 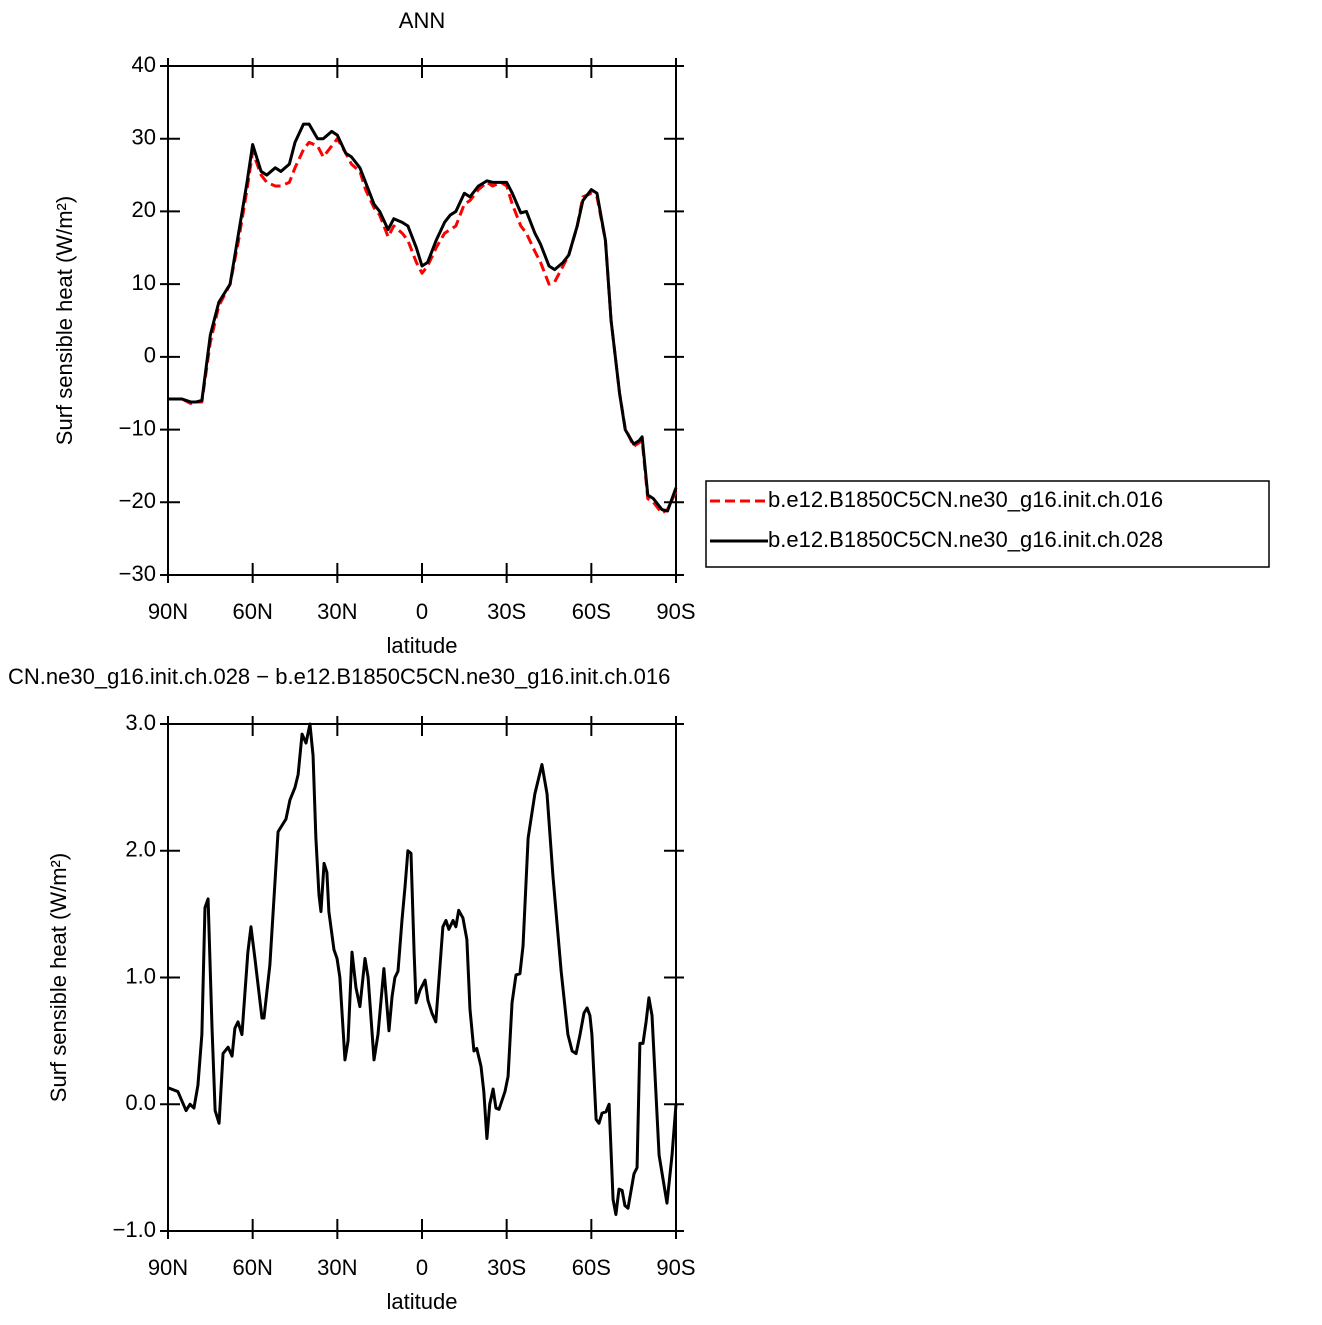 I want to click on legend-label: b.e12.B1850C5CN.ne30_g16.init.ch.028, so click(x=965, y=539).